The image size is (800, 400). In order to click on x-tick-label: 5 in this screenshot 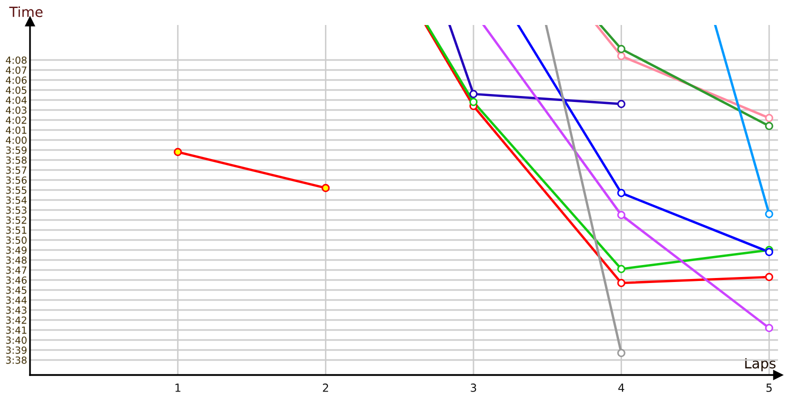, I will do `click(769, 388)`.